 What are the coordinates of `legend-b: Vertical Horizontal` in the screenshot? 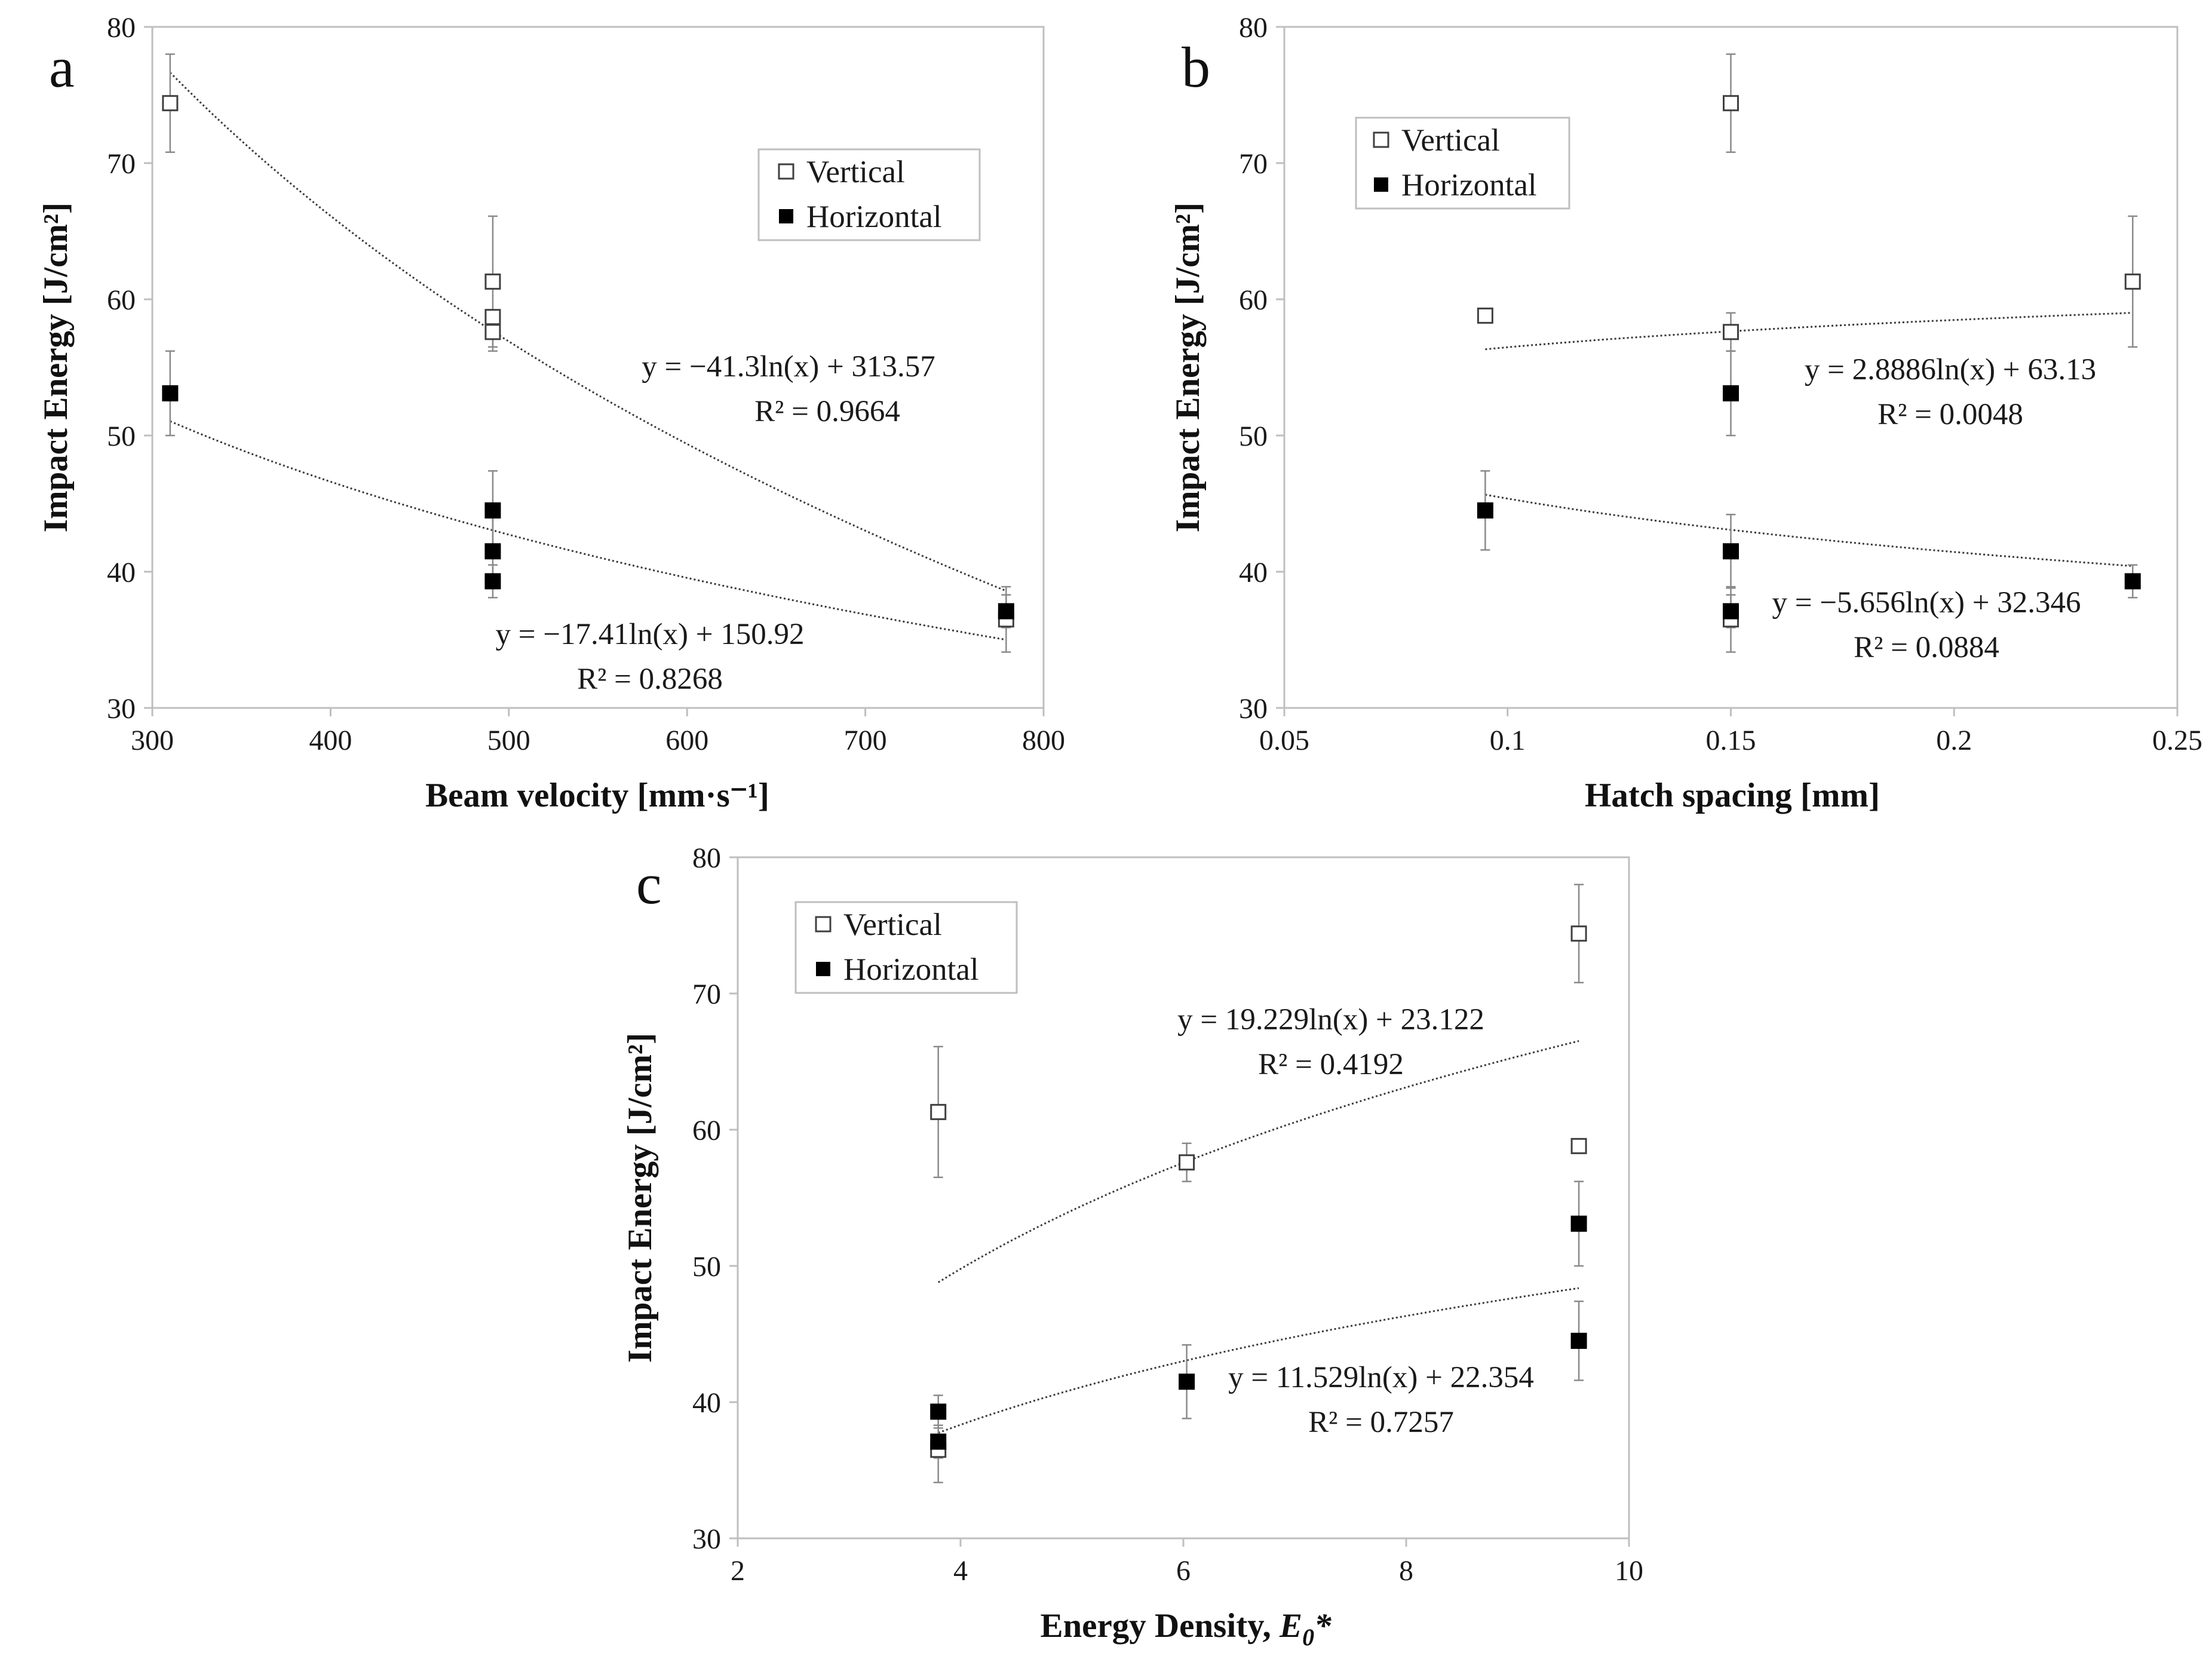 It's located at (1463, 163).